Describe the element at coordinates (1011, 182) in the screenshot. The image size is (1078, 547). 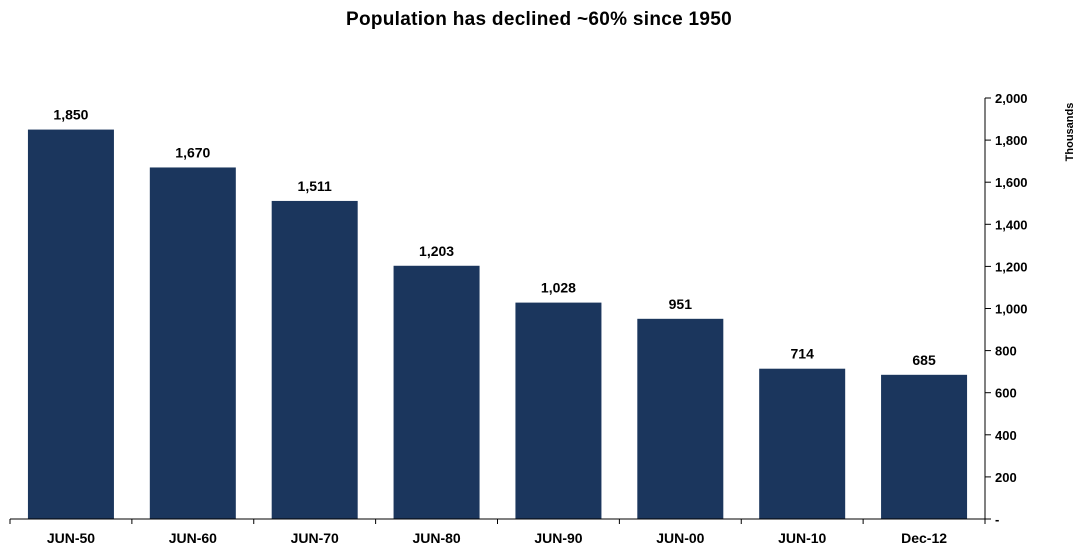
I see `y-tick-label: 1,600` at that location.